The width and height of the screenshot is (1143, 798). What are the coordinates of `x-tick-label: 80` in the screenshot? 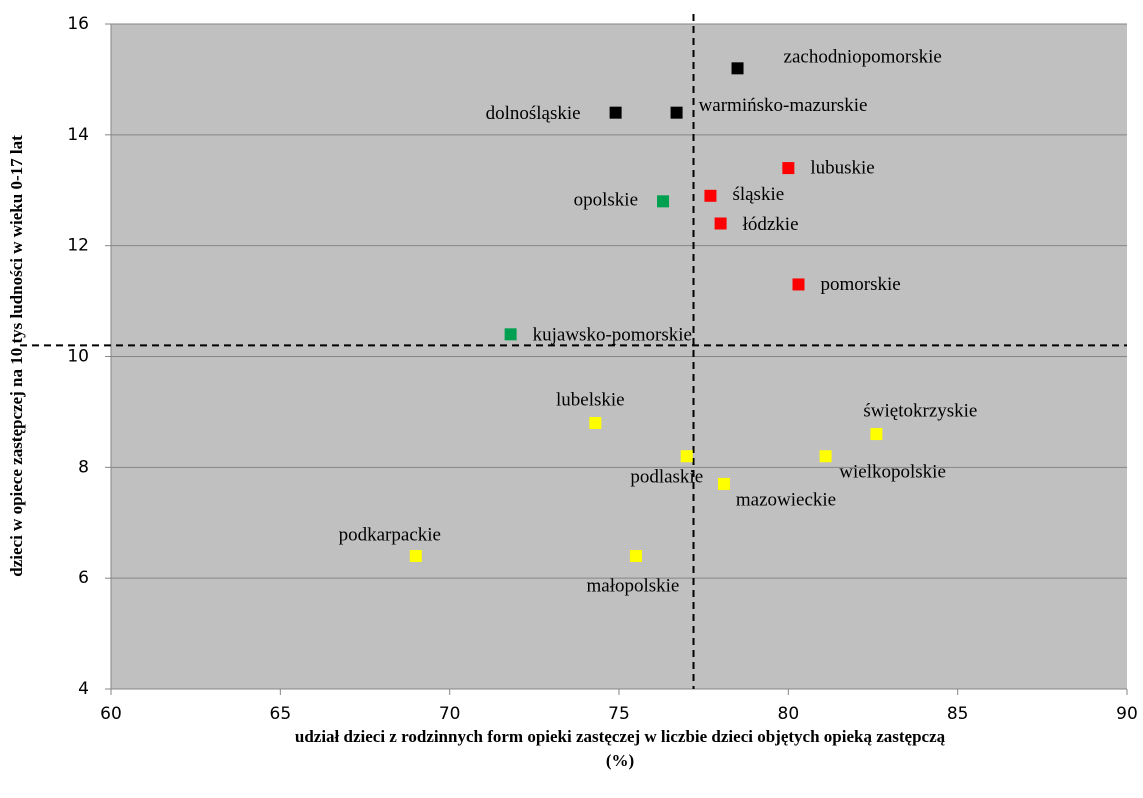 It's located at (789, 714).